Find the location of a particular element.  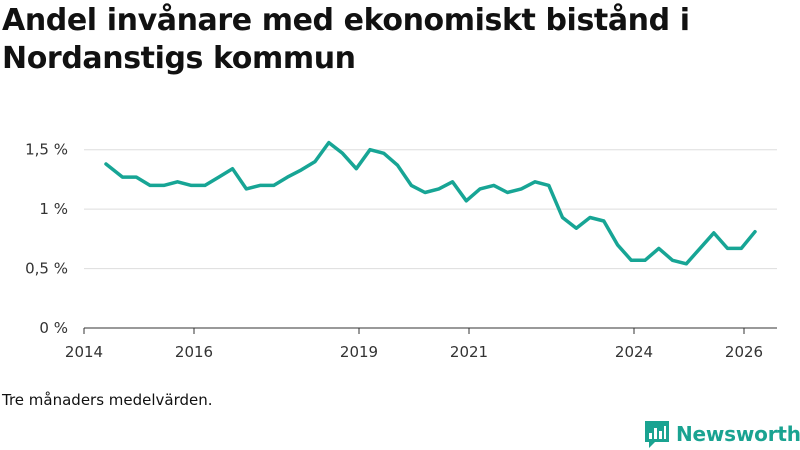

x-tick-label: 2016 is located at coordinates (194, 352).